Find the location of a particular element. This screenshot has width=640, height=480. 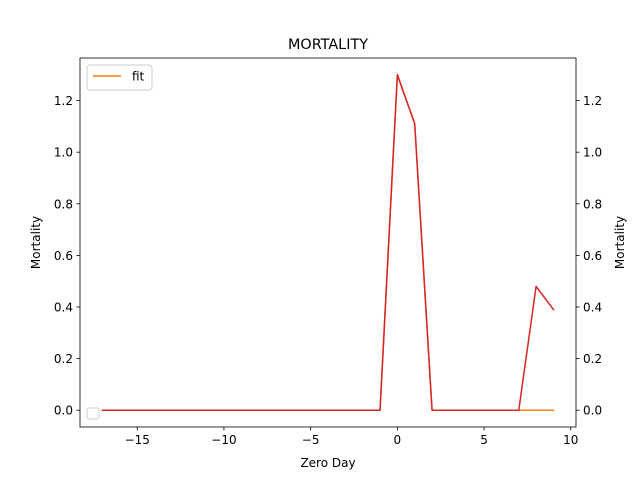

y-tick-label-left: 1.2 is located at coordinates (63, 101).